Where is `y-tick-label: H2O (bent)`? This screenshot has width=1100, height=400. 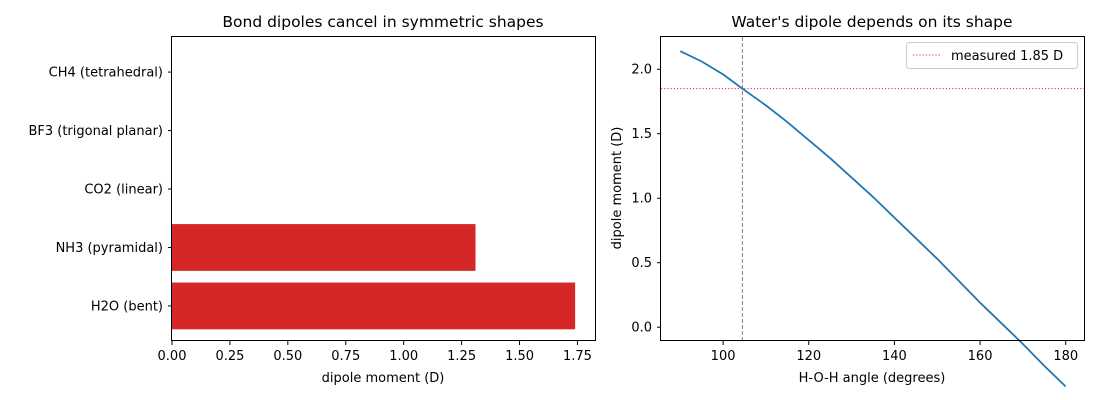 y-tick-label: H2O (bent) is located at coordinates (127, 306).